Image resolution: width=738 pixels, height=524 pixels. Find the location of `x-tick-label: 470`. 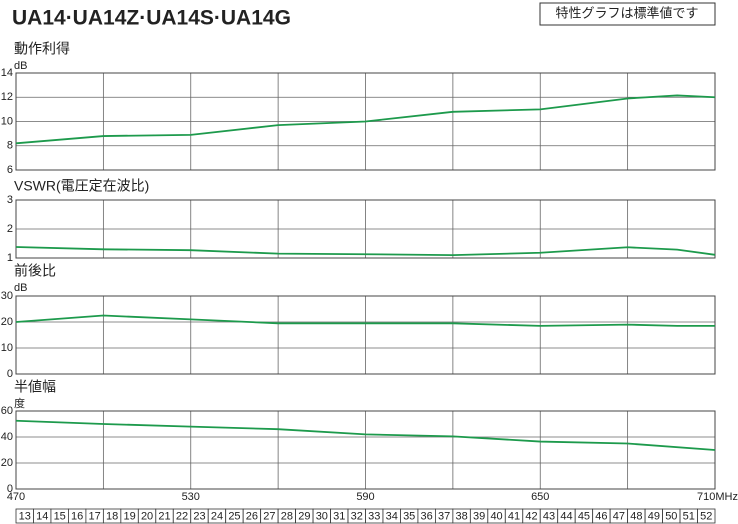

x-tick-label: 470 is located at coordinates (16, 497).